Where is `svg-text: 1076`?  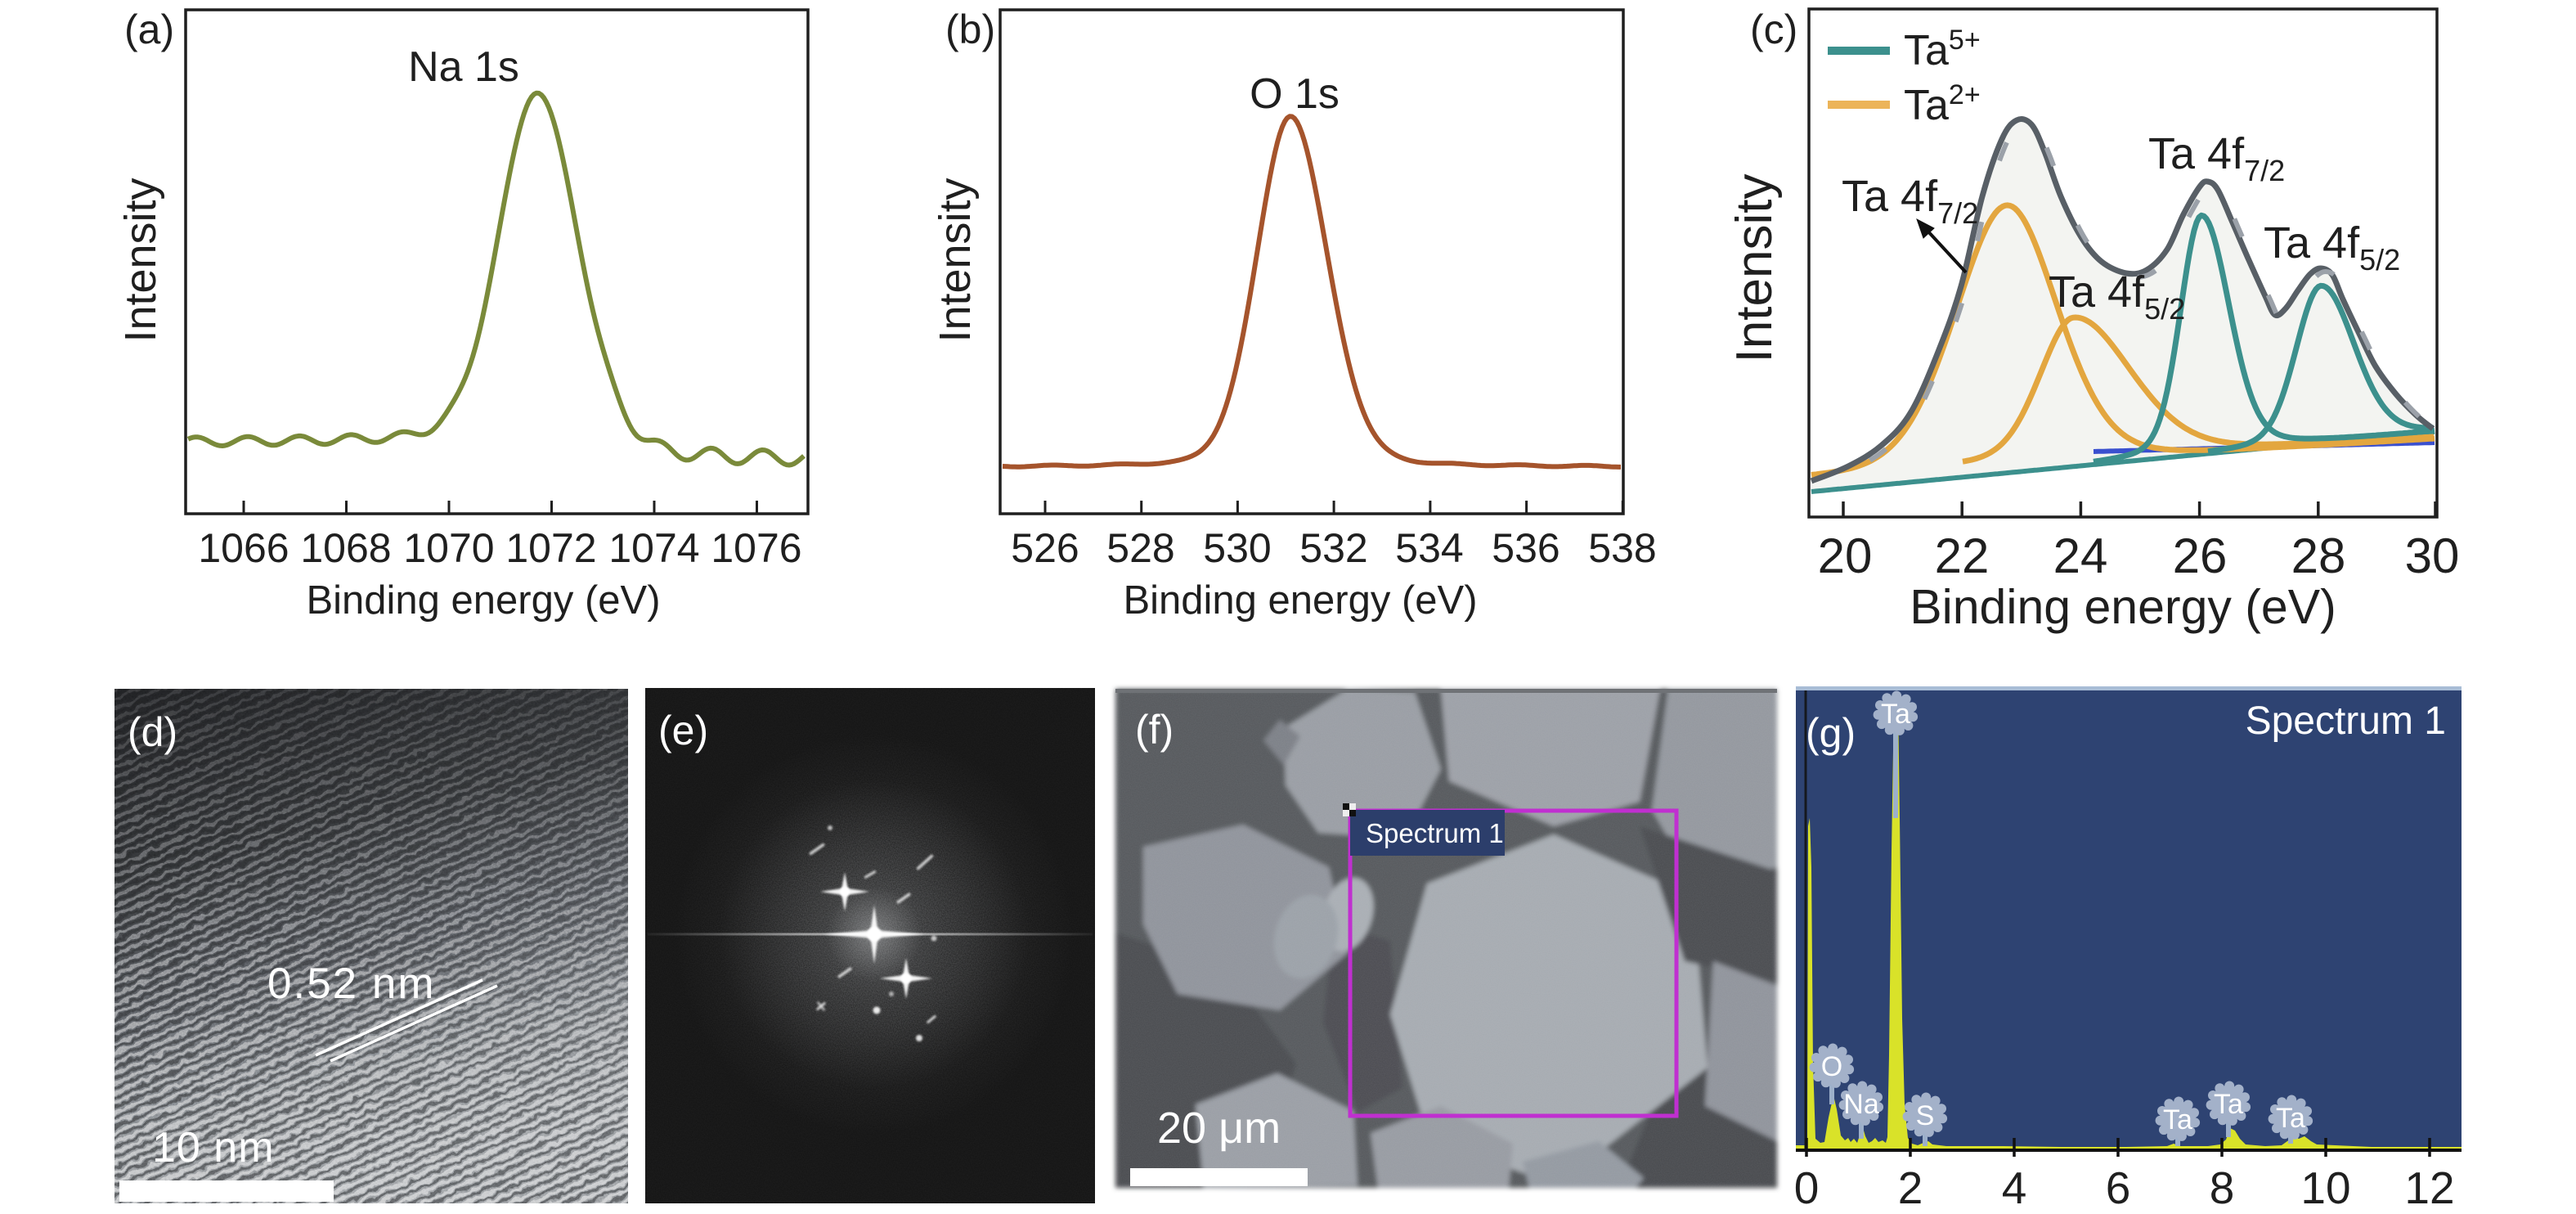
svg-text: 1076 is located at coordinates (756, 548).